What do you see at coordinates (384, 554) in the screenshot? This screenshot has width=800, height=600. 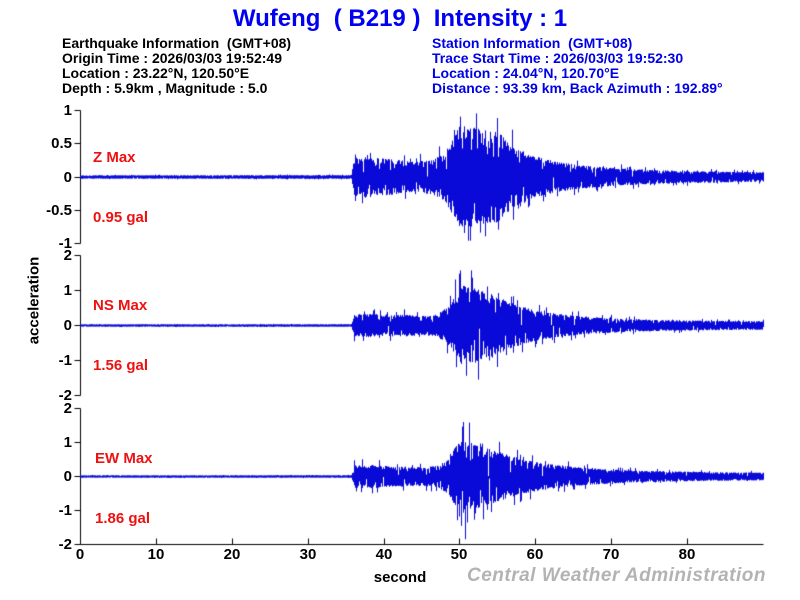 I see `x-tick-label: 40` at bounding box center [384, 554].